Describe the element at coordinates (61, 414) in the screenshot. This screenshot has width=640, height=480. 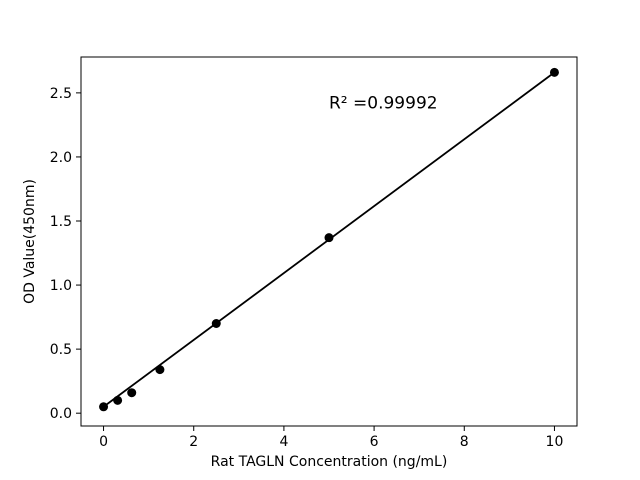
I see `y-tick-label: 0.0` at that location.